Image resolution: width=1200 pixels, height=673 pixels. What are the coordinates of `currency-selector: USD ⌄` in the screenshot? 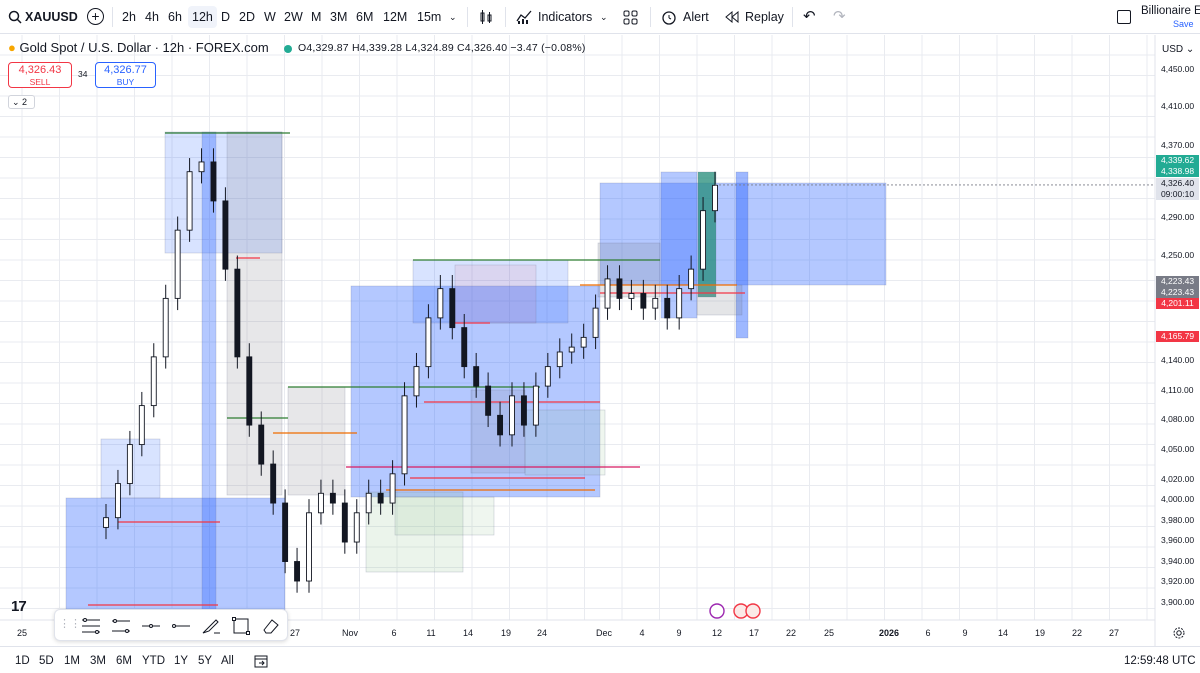 It's located at (1178, 49).